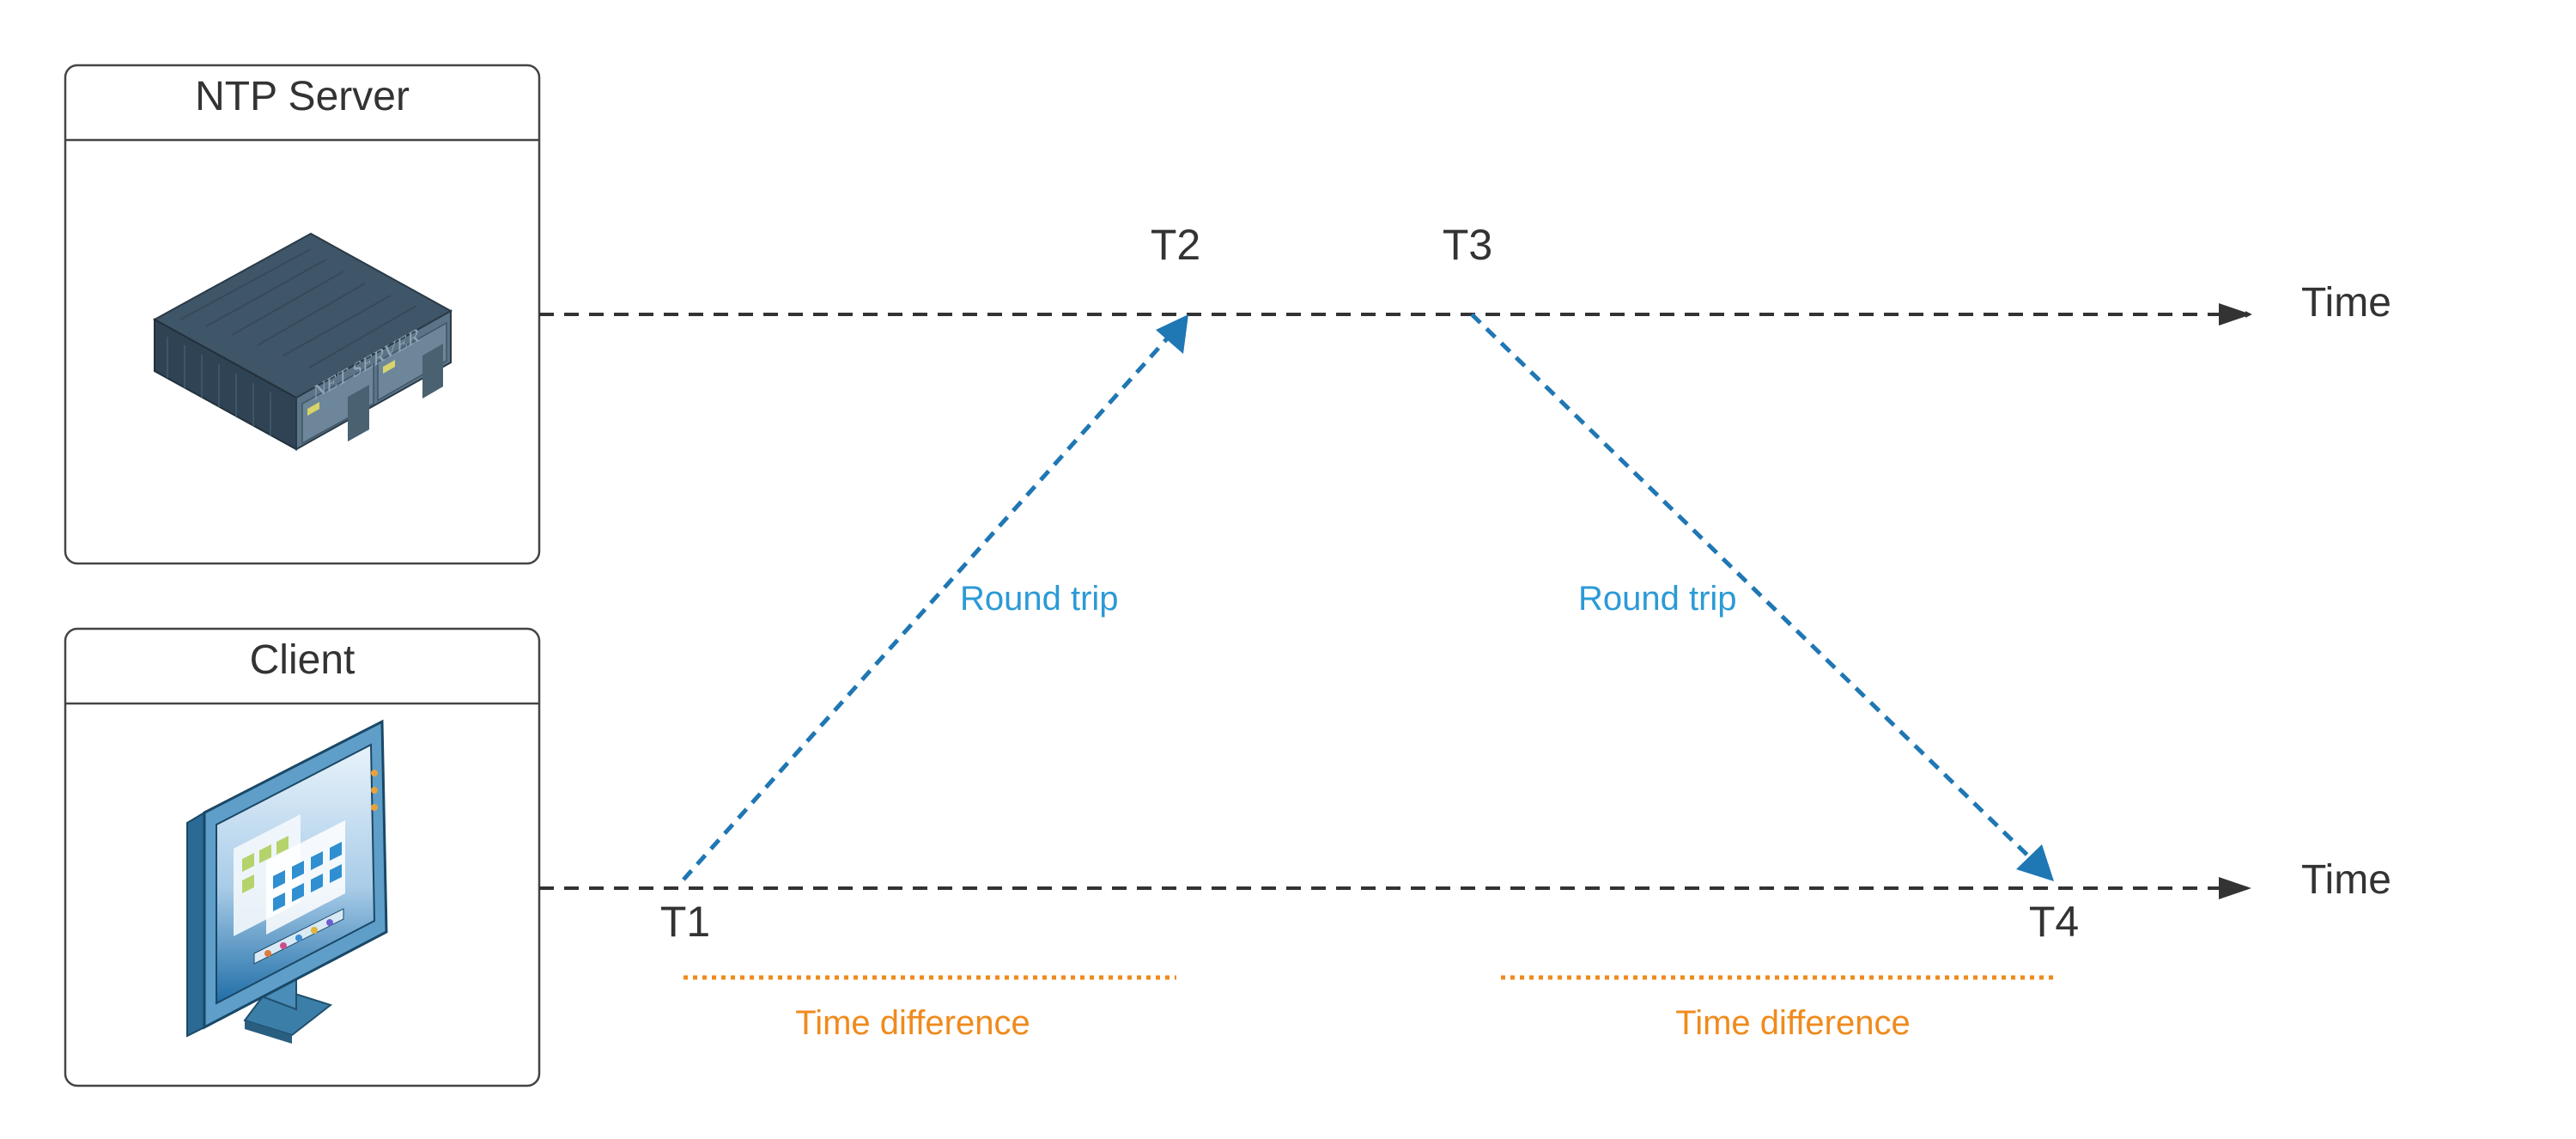 The image size is (2576, 1139). I want to click on time-difference-left-label: Time difference, so click(913, 1023).